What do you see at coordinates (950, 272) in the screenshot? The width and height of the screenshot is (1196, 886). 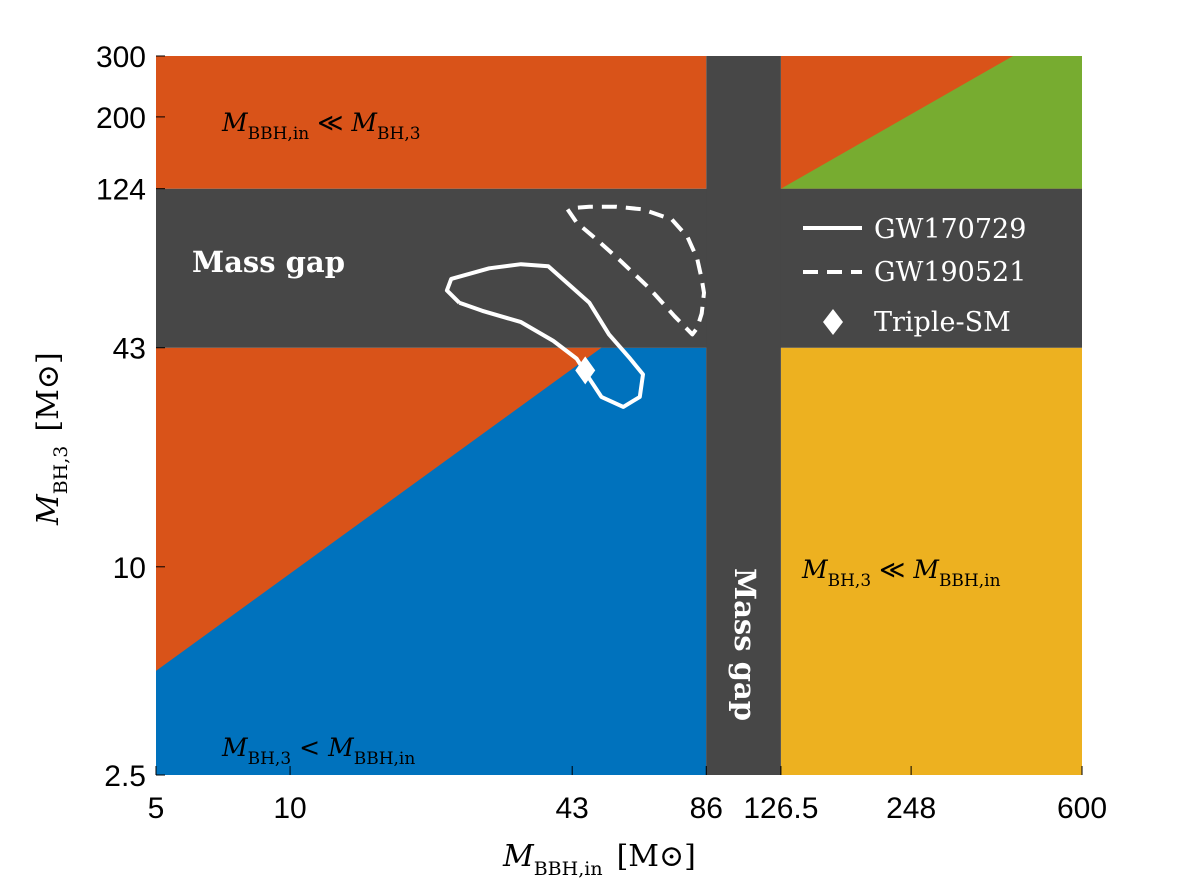 I see `legend-label-gw190521: GW190521` at bounding box center [950, 272].